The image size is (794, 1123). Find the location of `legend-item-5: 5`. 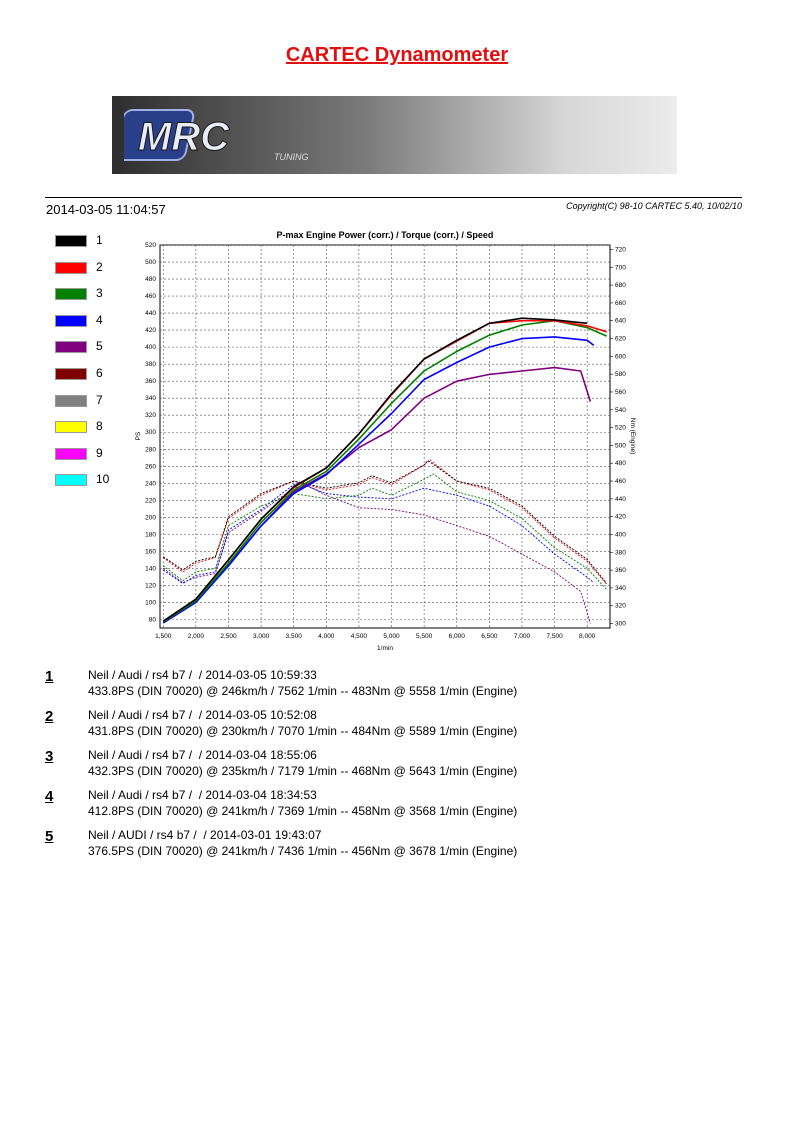

legend-item-5: 5 is located at coordinates (95, 349).